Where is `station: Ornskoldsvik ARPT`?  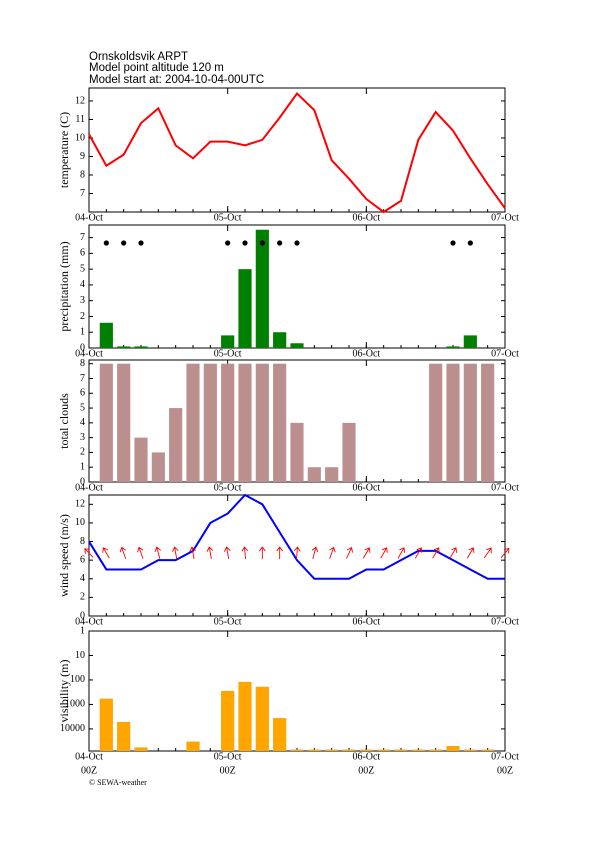 station: Ornskoldsvik ARPT is located at coordinates (138, 57).